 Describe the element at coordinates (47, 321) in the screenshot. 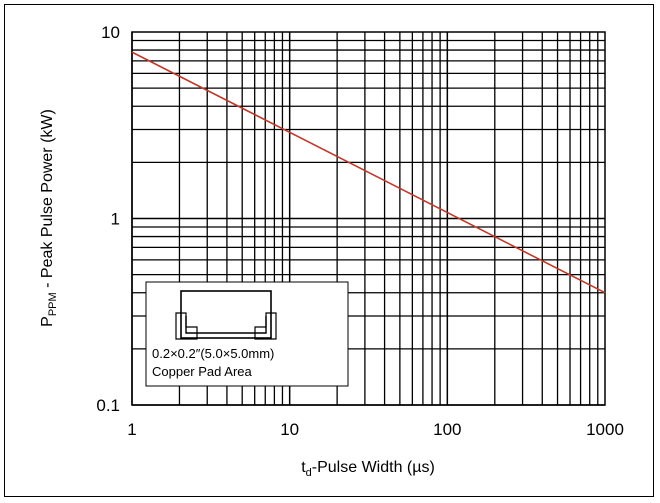

I see `y-label-prefix: P` at that location.